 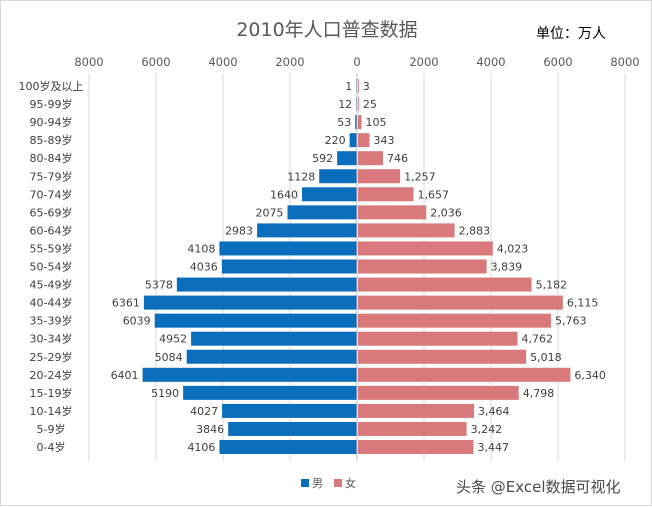 What do you see at coordinates (538, 339) in the screenshot?
I see `female-data-label: 4,762` at bounding box center [538, 339].